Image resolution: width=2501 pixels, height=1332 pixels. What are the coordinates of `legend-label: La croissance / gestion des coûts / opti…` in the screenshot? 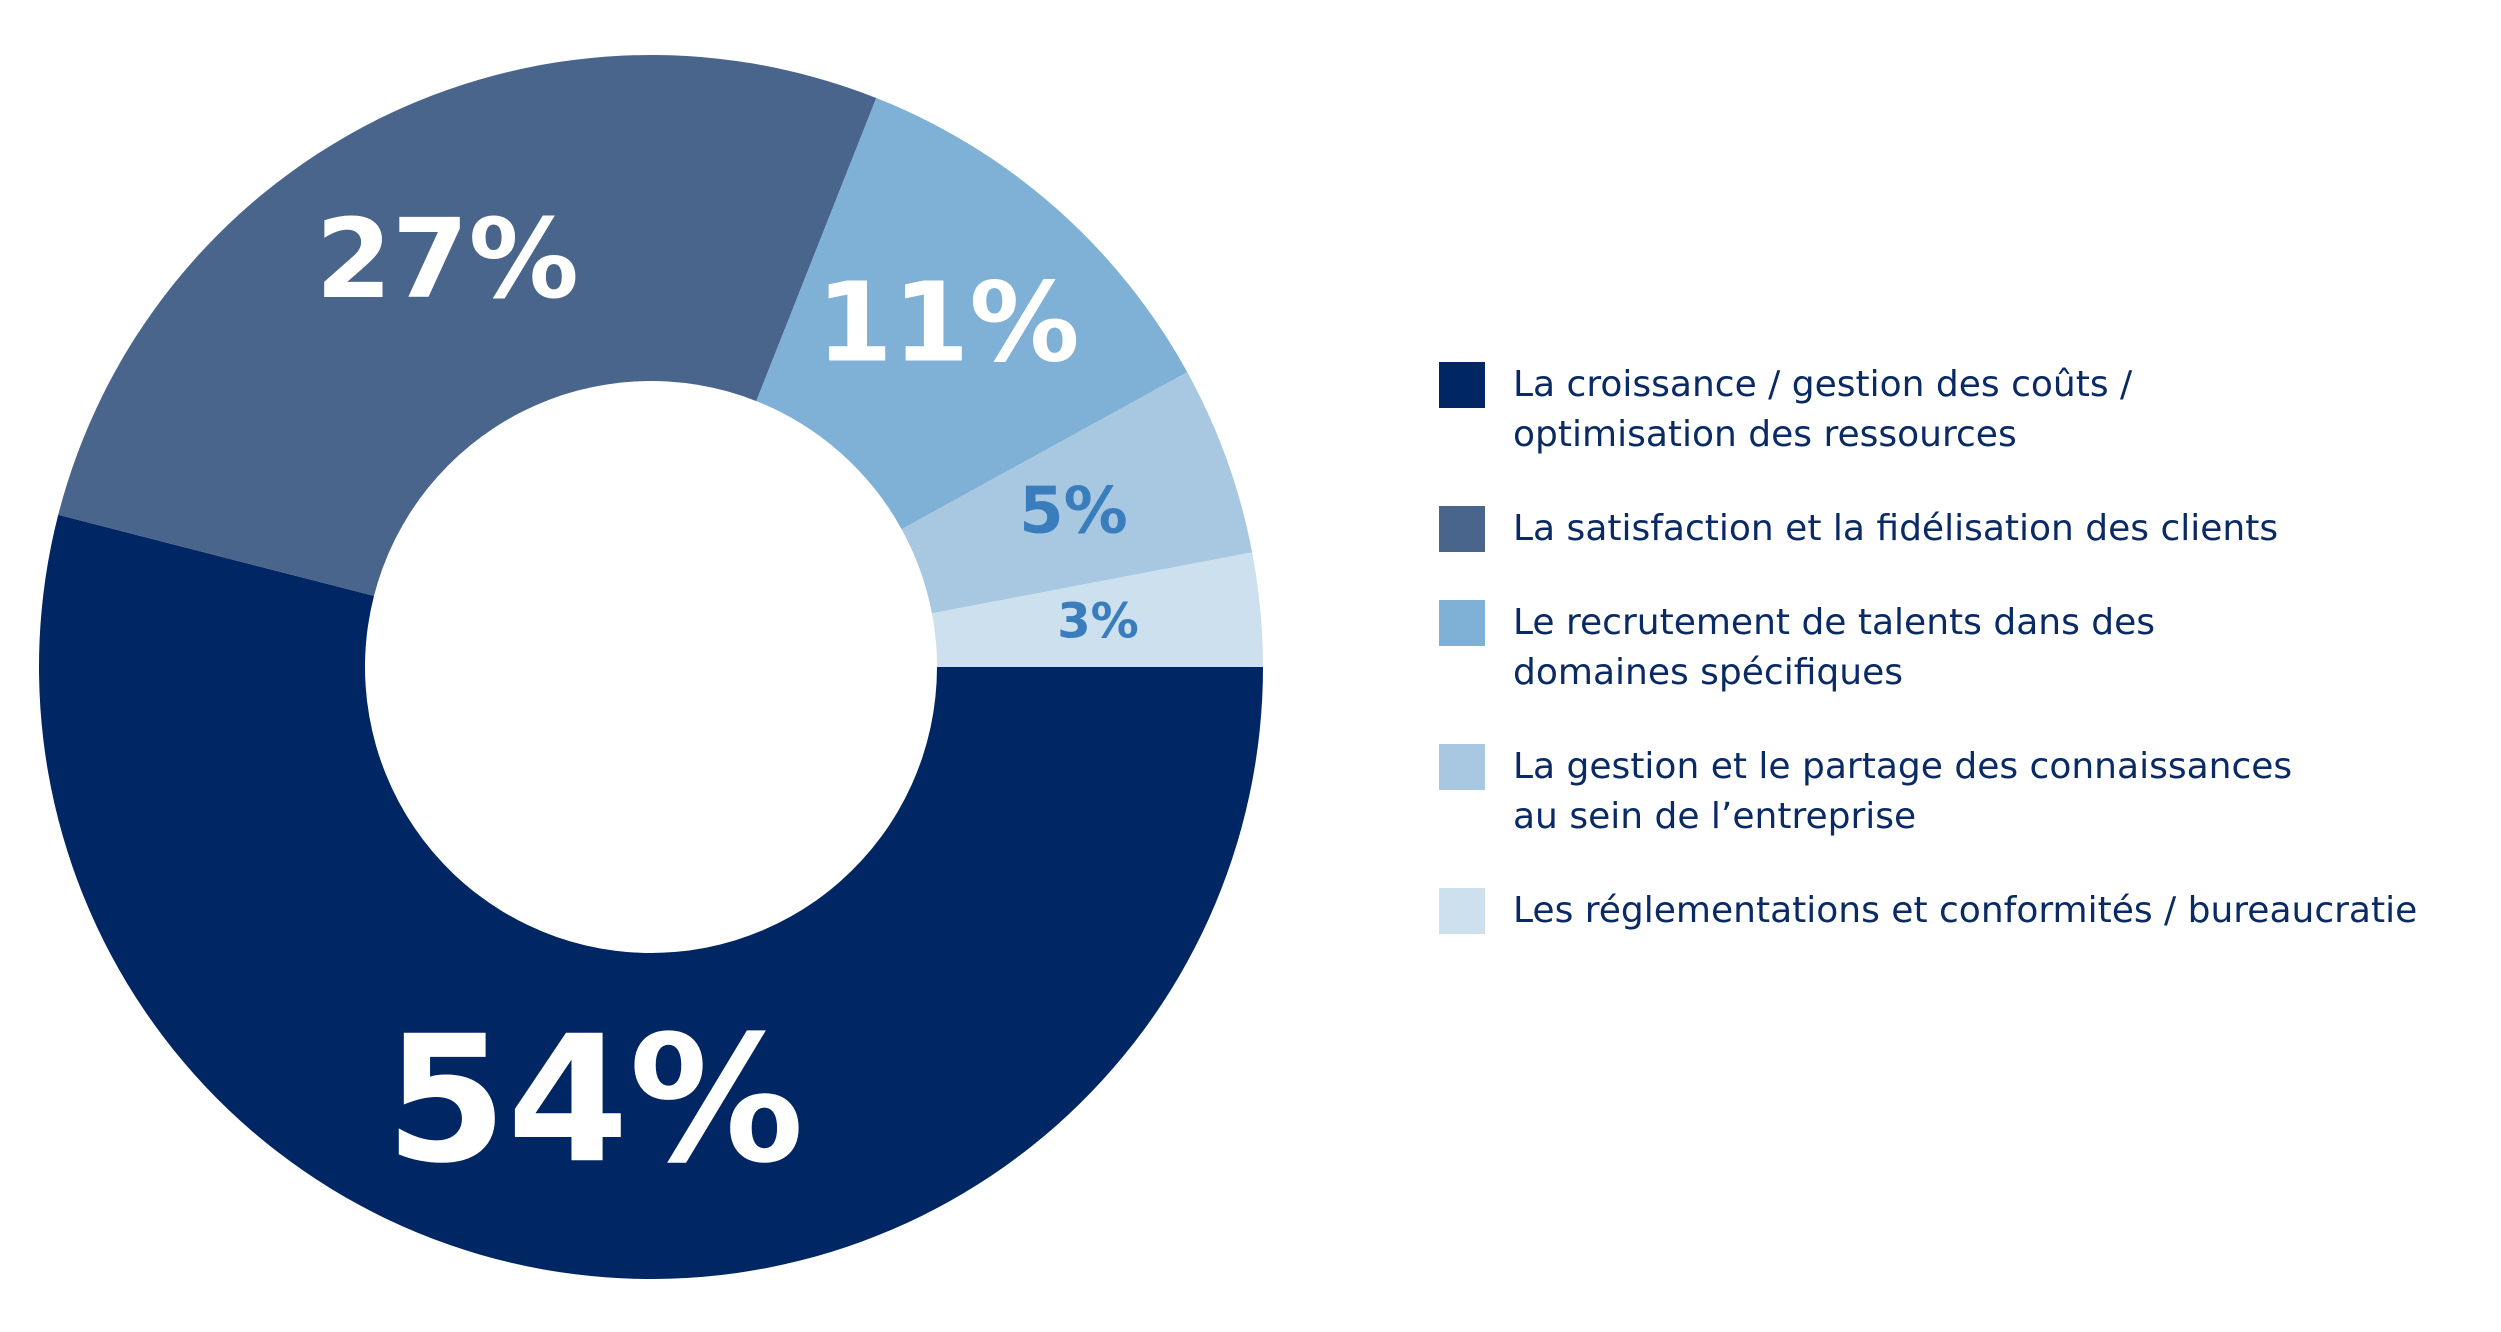 It's located at (1823, 409).